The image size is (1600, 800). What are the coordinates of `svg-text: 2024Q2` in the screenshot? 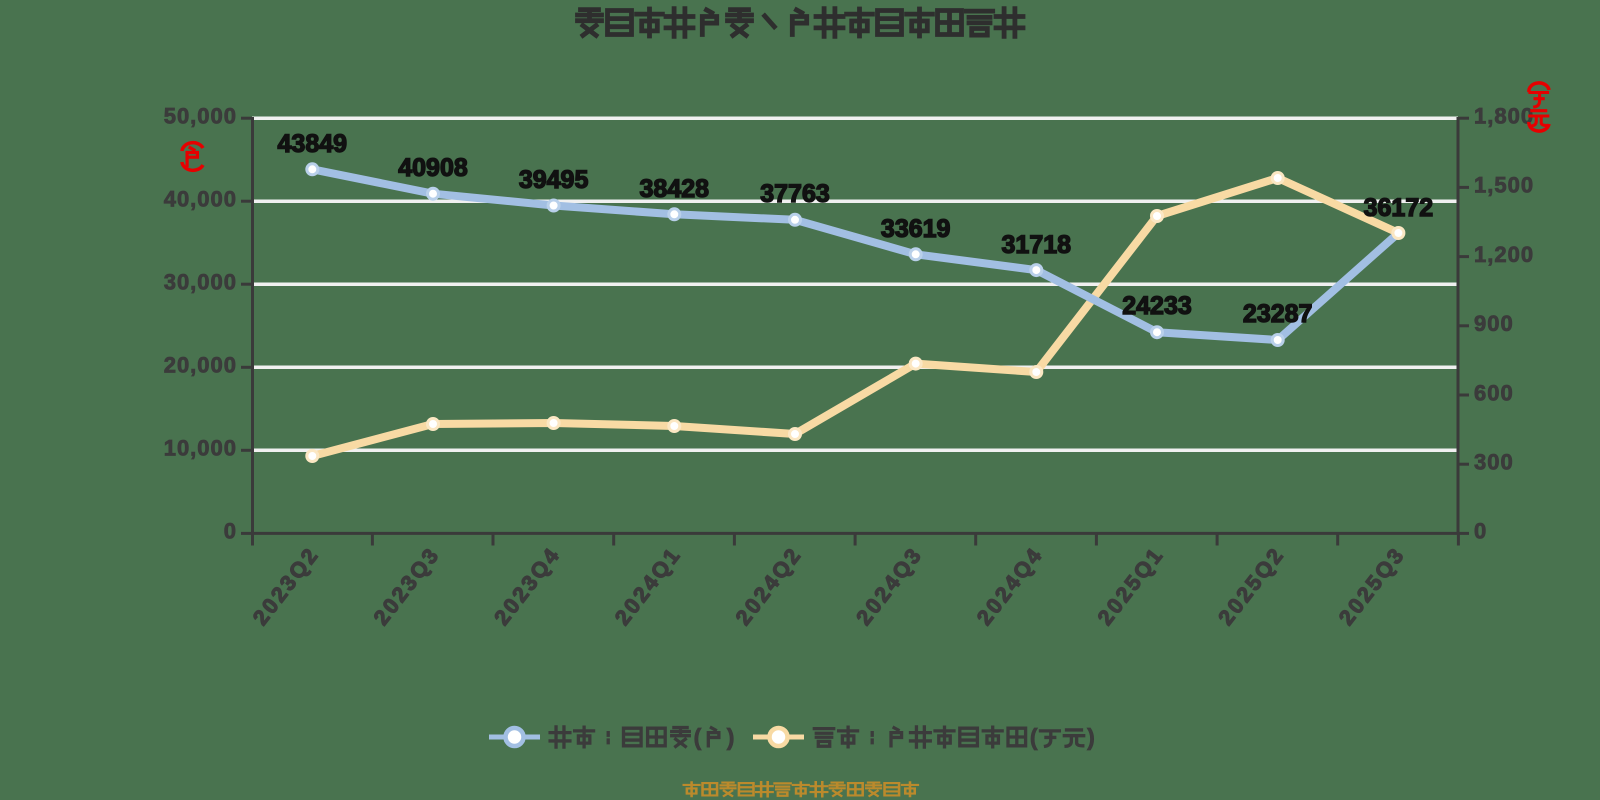 It's located at (769, 585).